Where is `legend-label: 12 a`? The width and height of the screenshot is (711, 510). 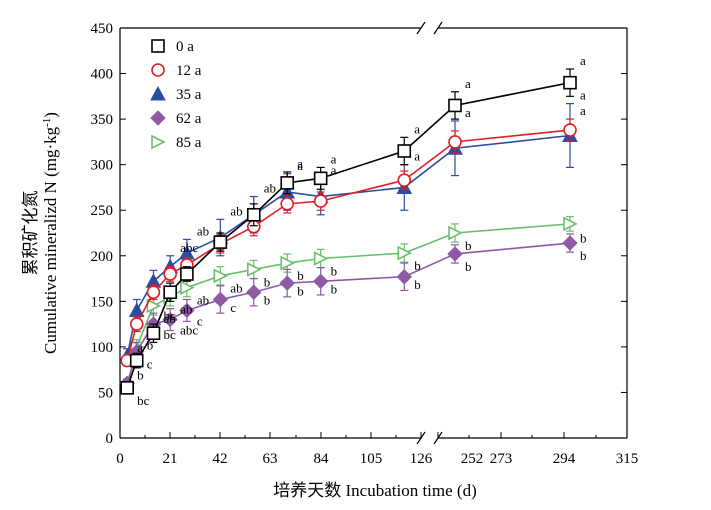 legend-label: 12 a is located at coordinates (189, 71).